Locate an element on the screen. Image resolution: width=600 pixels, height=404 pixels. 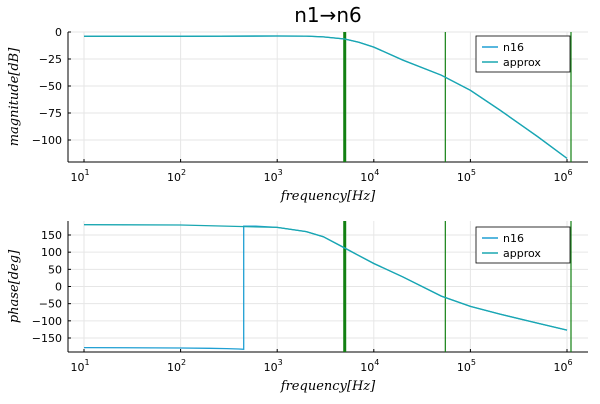
chart-title: n1→n6 is located at coordinates (328, 15).